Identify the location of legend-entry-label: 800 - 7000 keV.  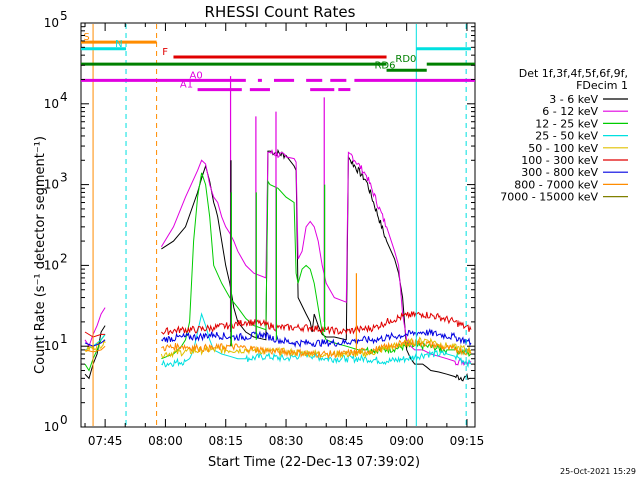
(556, 184).